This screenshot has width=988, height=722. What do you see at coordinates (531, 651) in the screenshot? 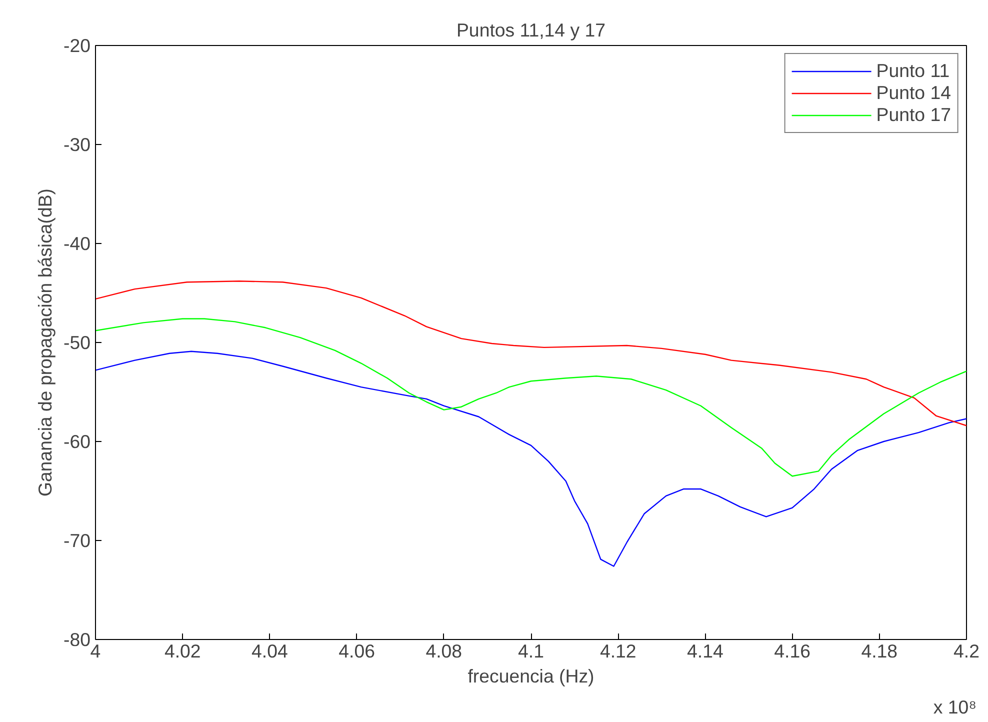
I see `x-tick-label: 4.1` at bounding box center [531, 651].